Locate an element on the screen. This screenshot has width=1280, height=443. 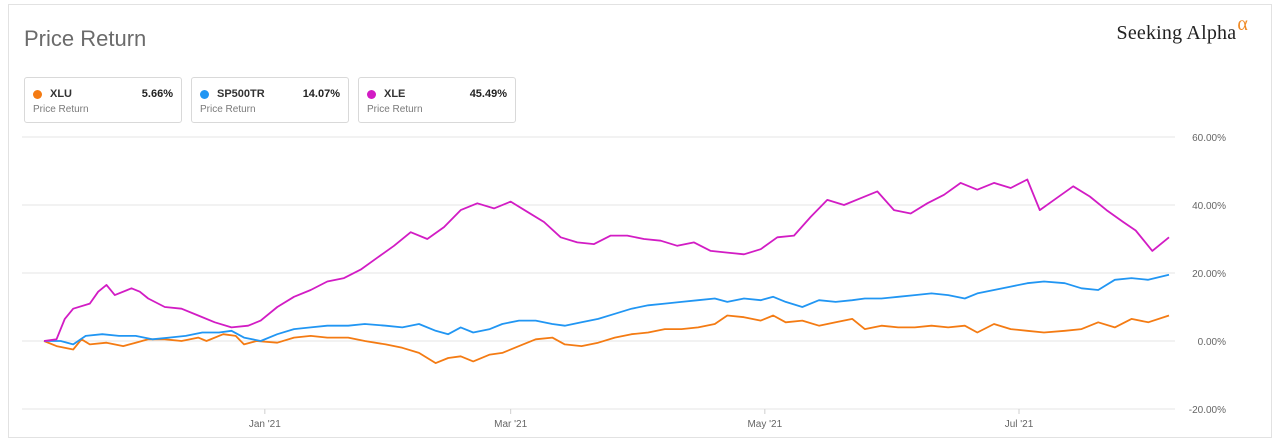
y-tick-label: 20.00% is located at coordinates (1209, 274).